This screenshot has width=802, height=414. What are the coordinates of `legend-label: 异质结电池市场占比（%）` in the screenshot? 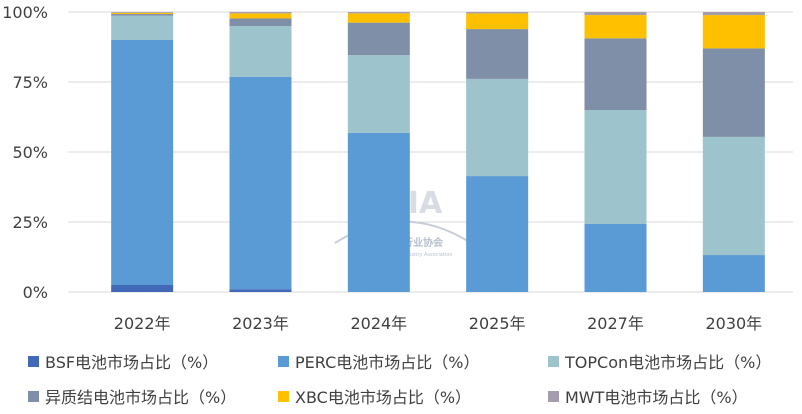 It's located at (141, 397).